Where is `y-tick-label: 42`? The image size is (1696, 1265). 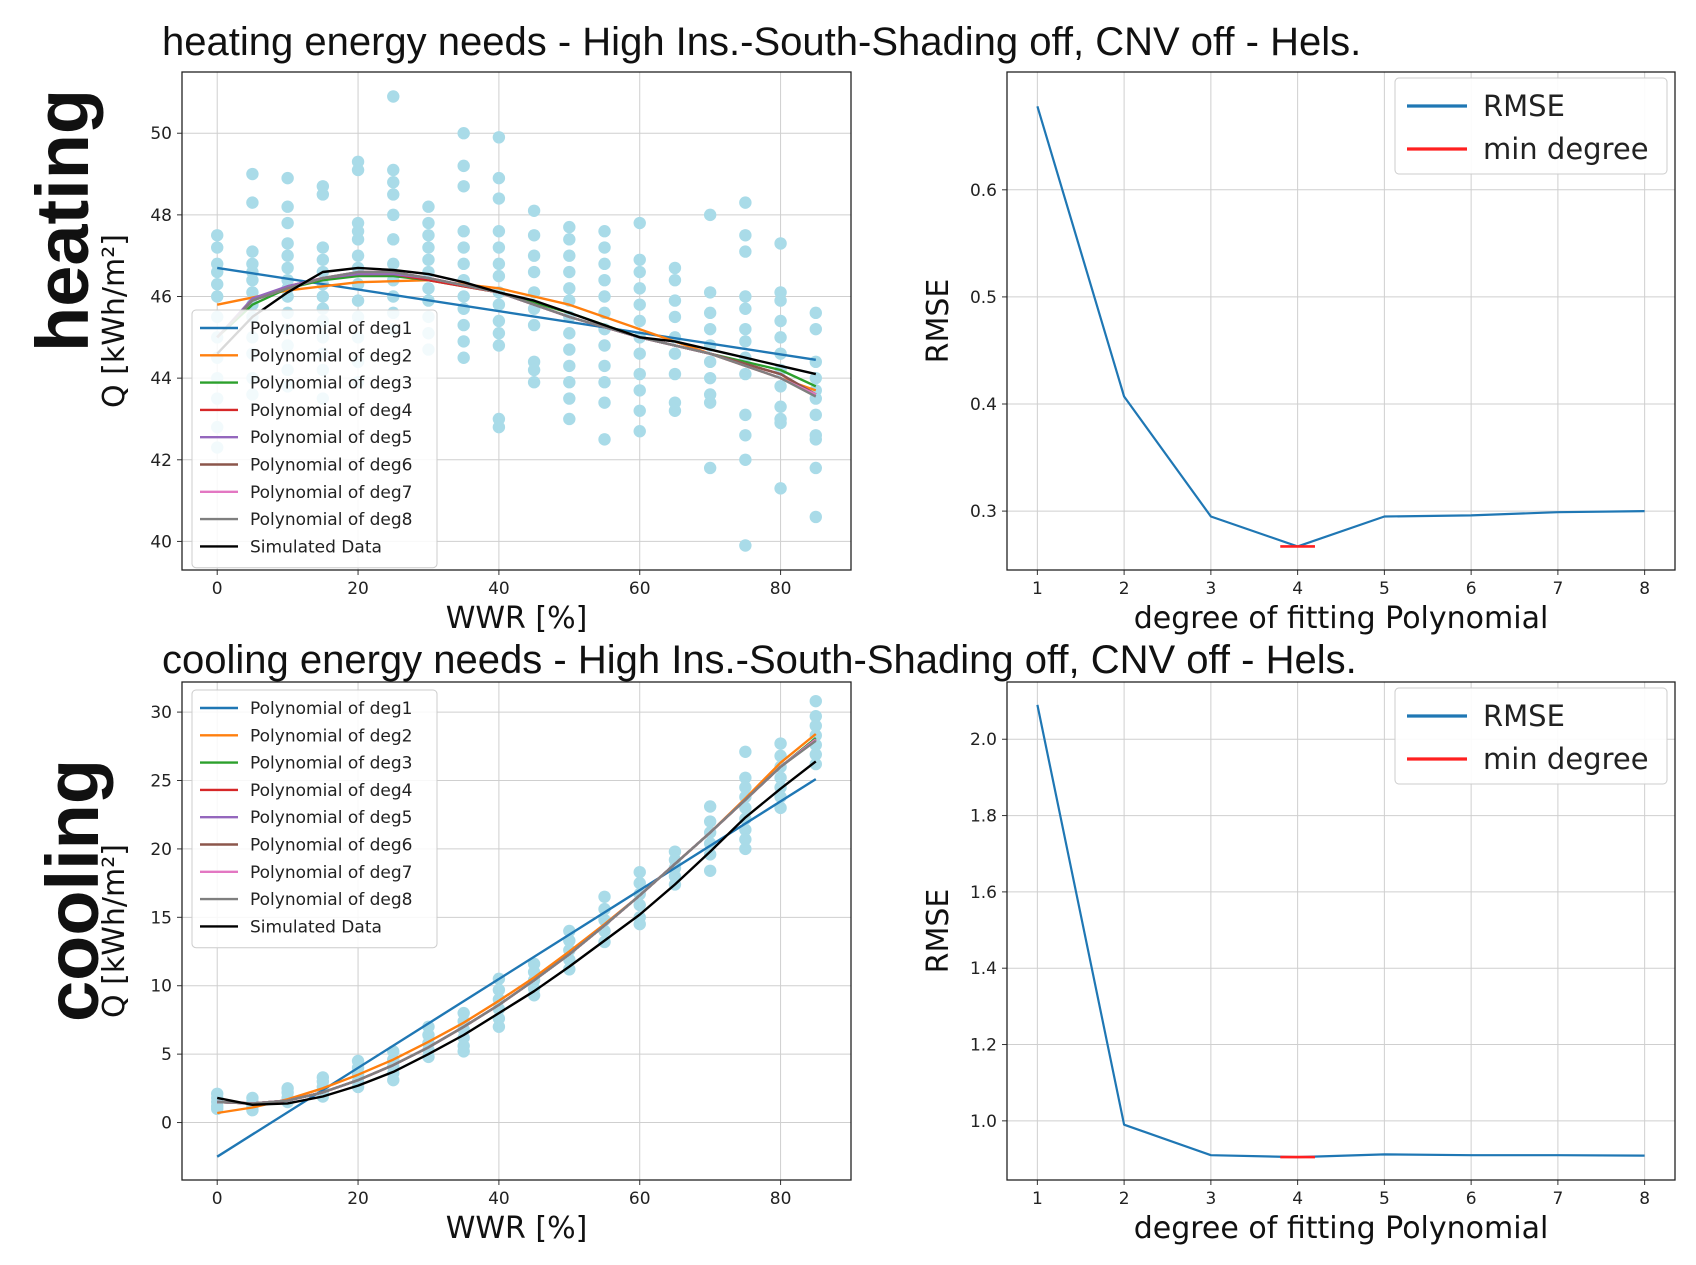 y-tick-label: 42 is located at coordinates (161, 461).